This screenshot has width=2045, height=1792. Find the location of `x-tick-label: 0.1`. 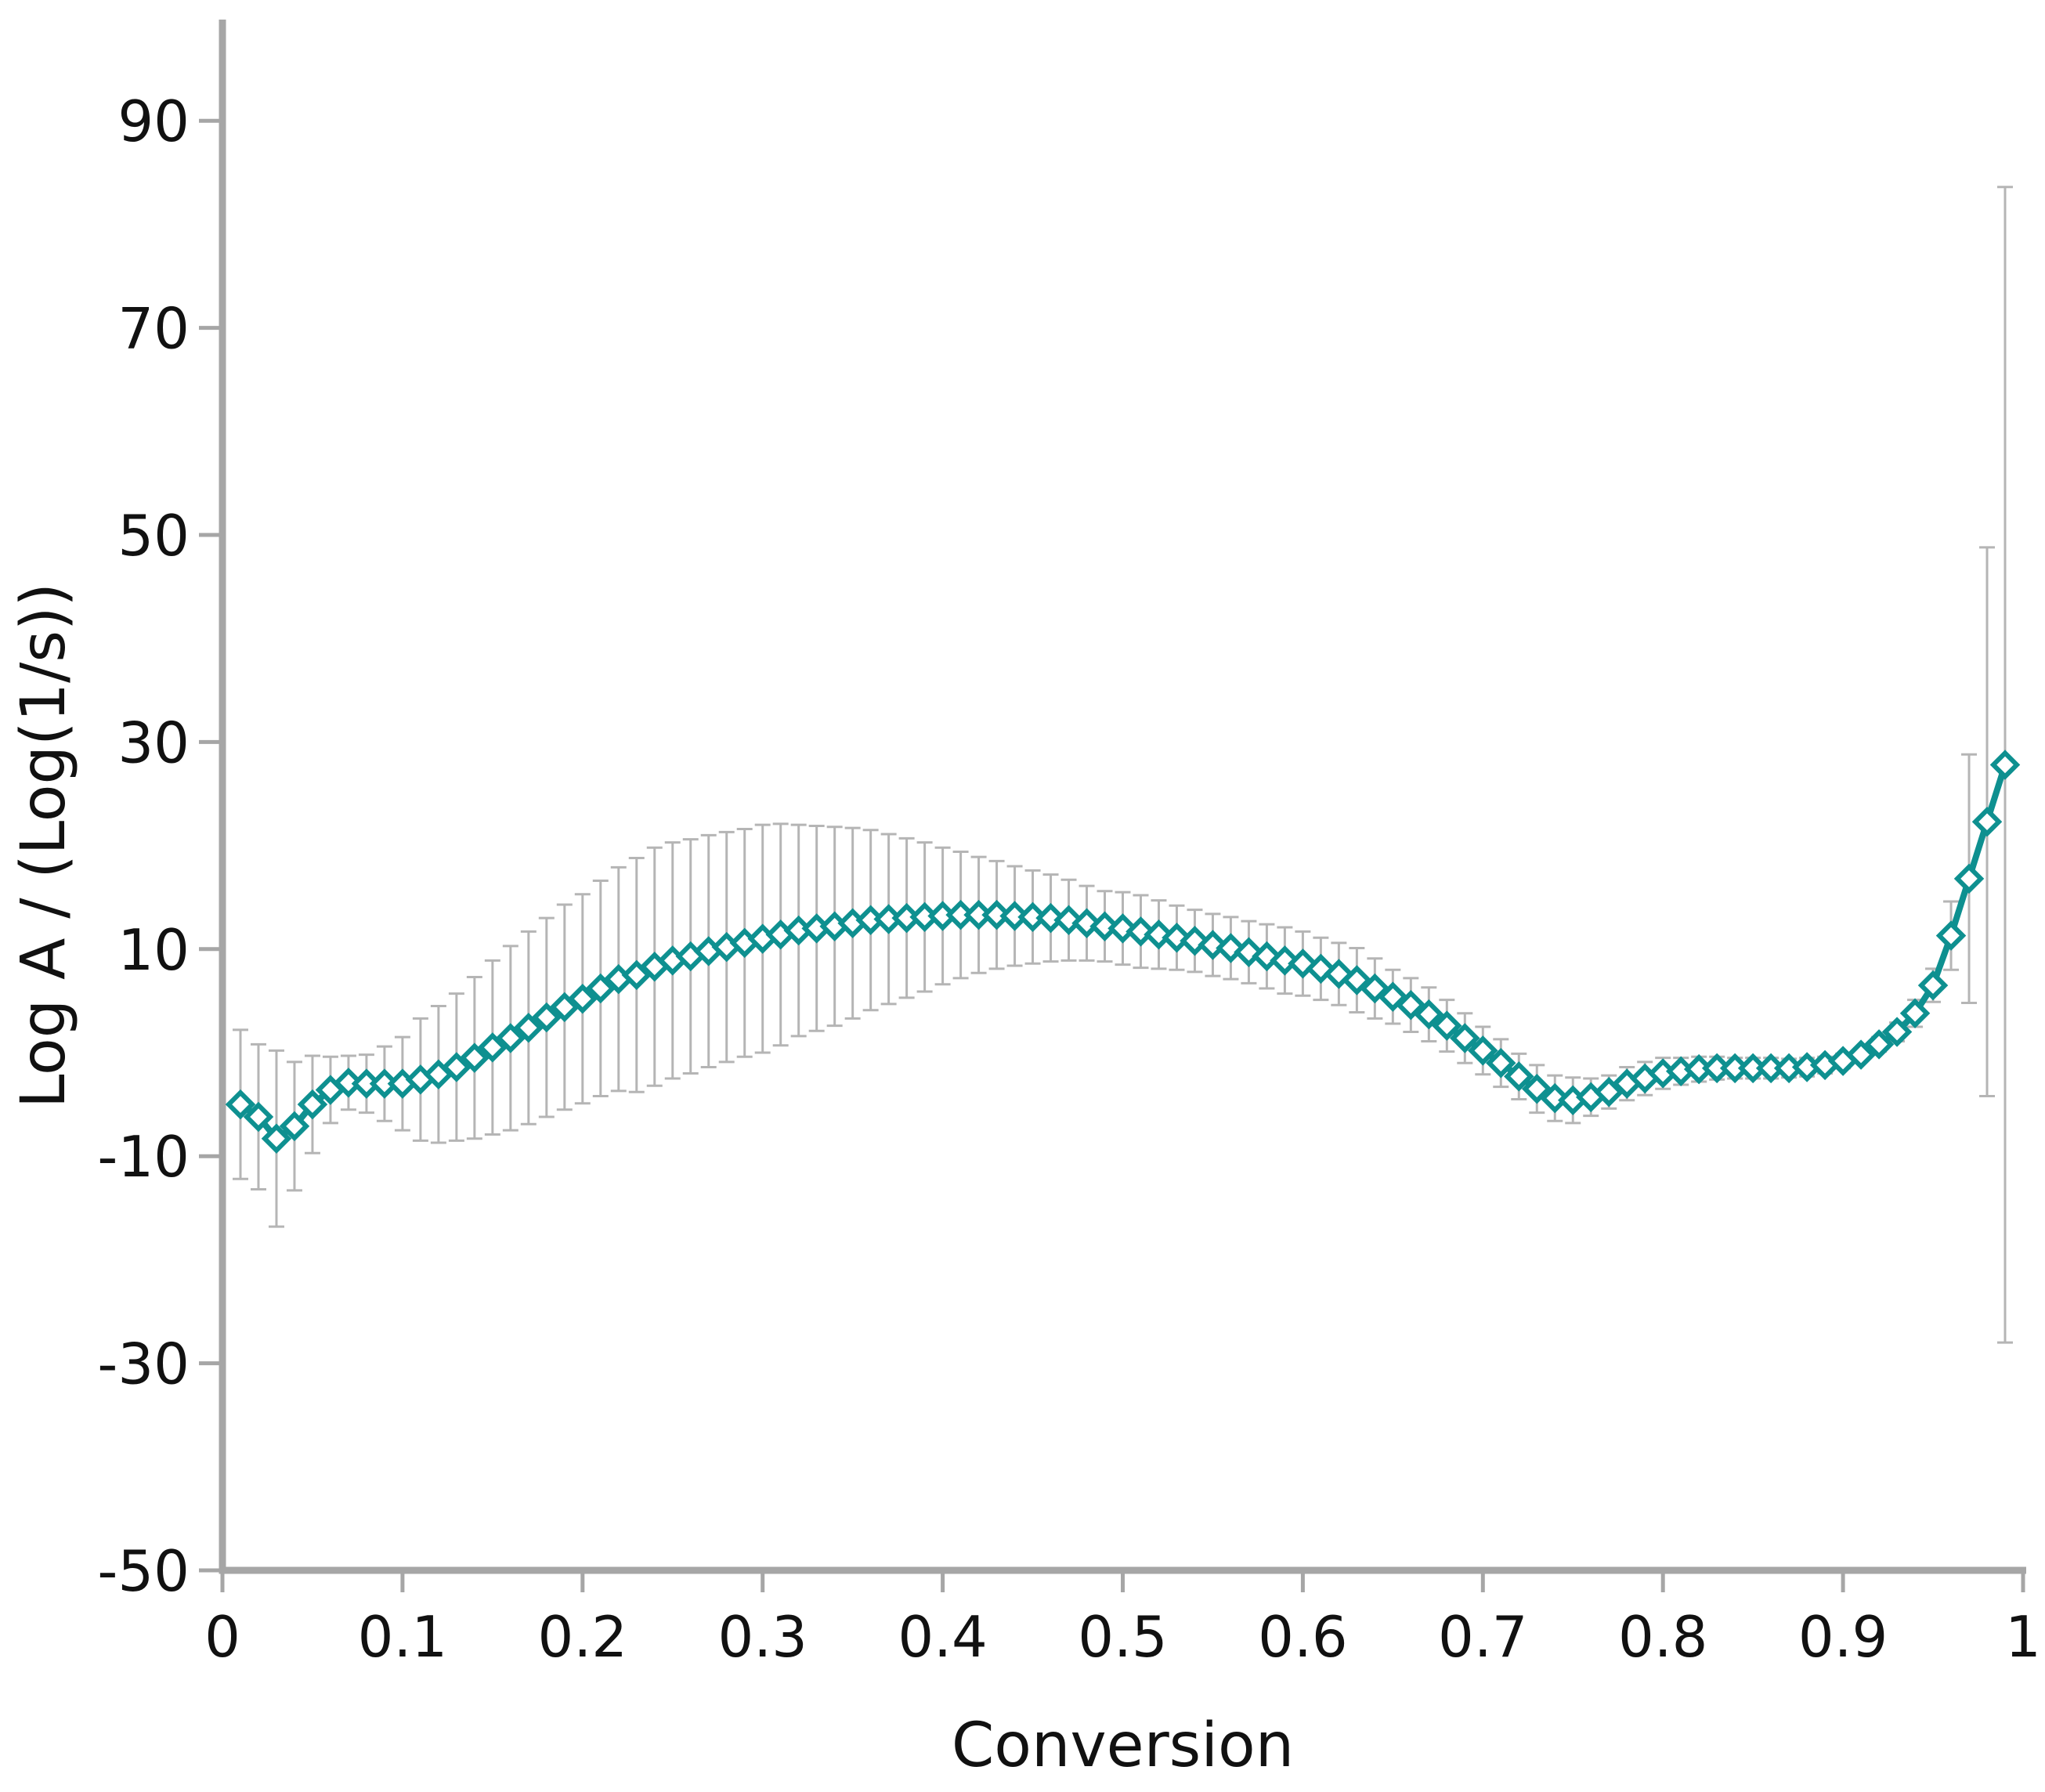

x-tick-label: 0.1 is located at coordinates (403, 1637).